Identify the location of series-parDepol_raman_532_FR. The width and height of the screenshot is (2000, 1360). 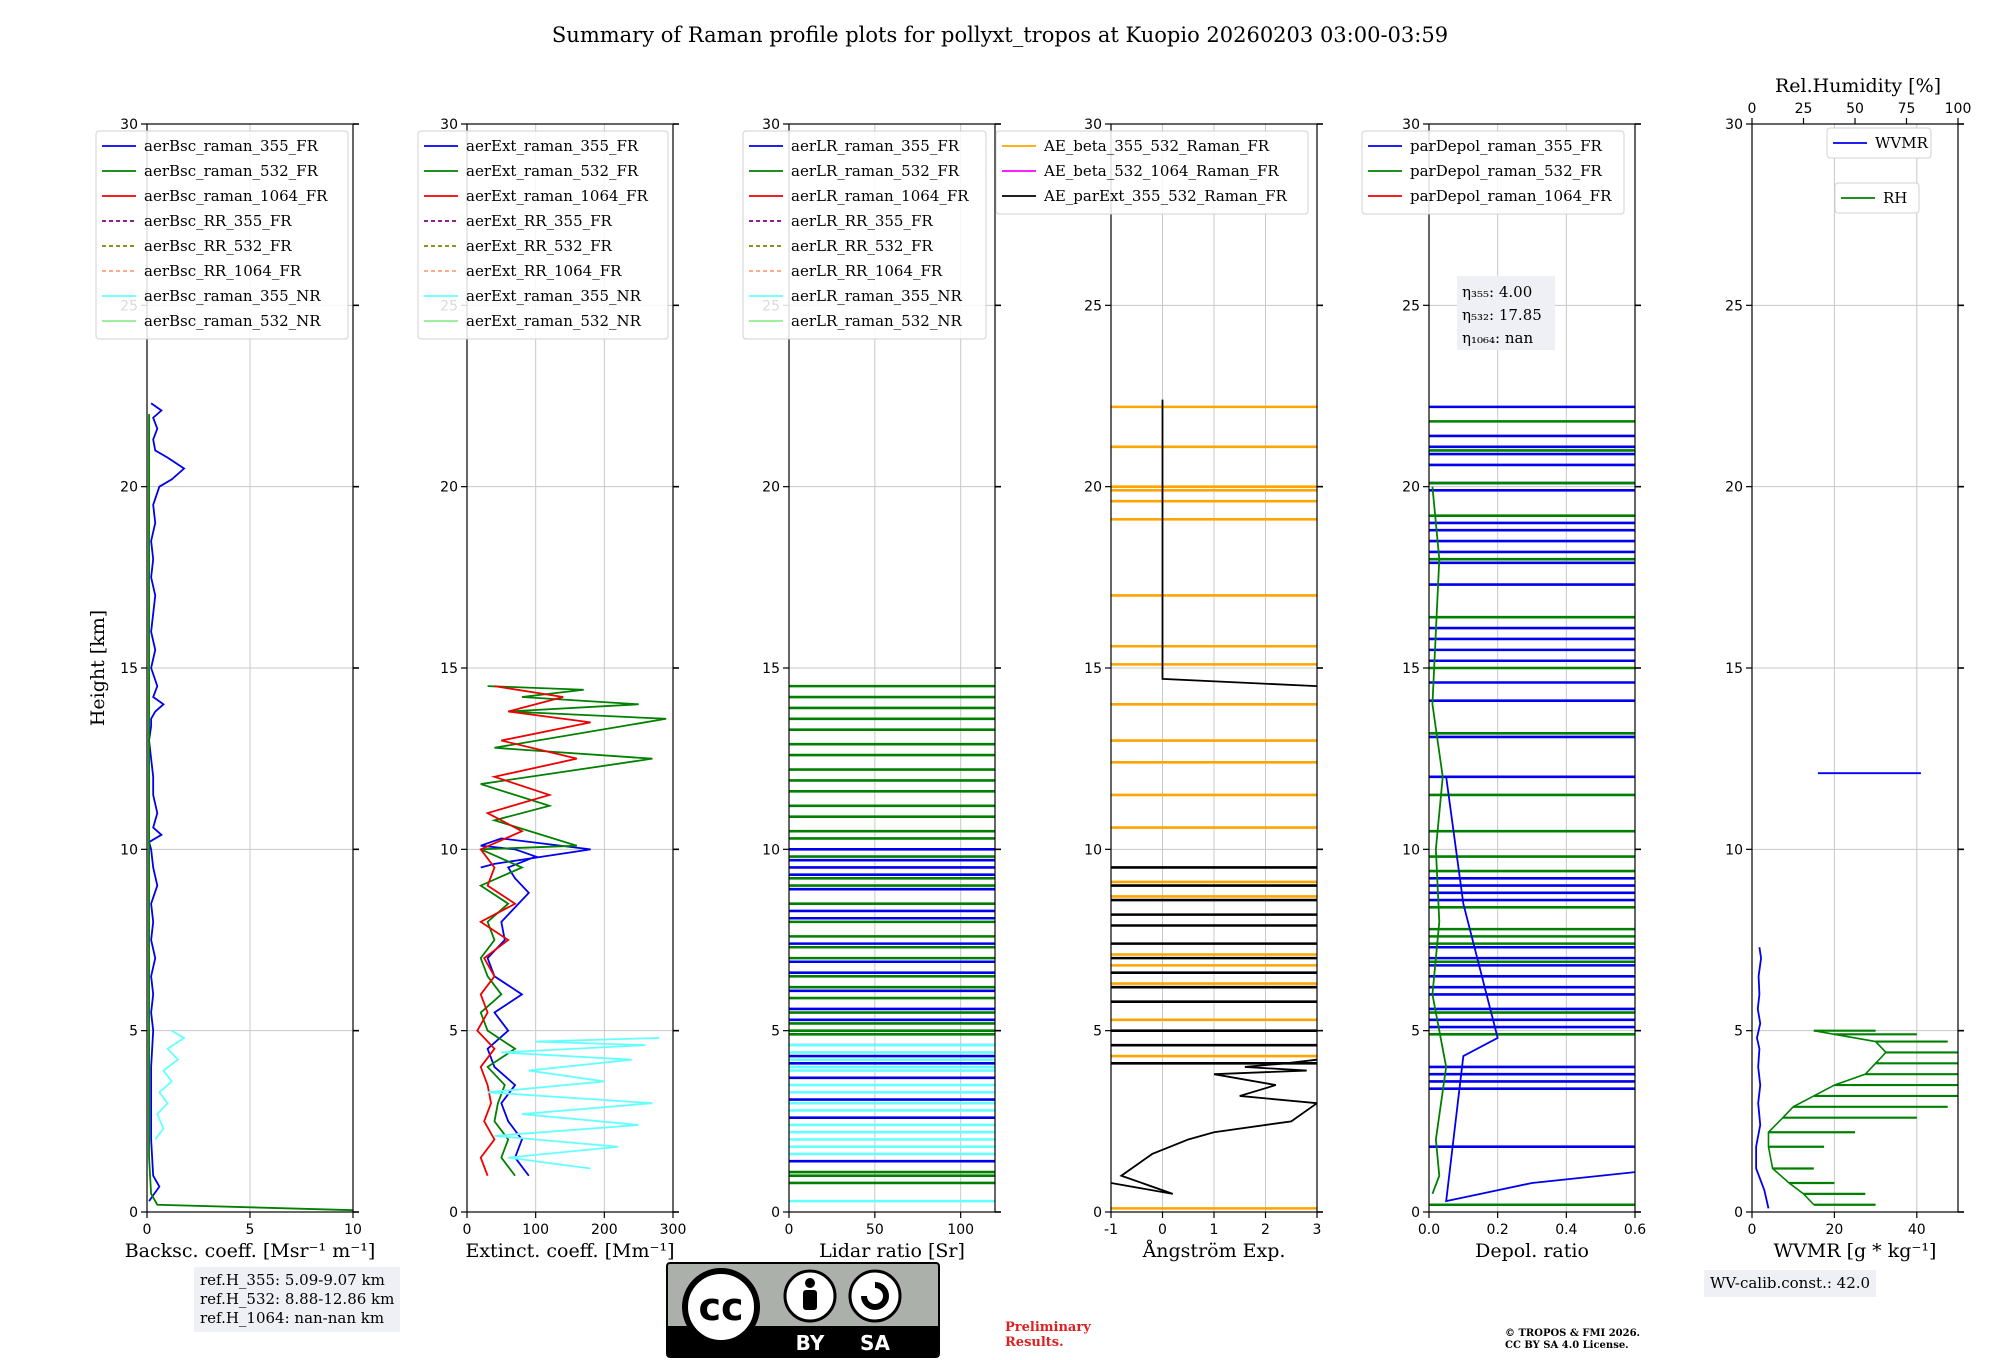
(1439, 840).